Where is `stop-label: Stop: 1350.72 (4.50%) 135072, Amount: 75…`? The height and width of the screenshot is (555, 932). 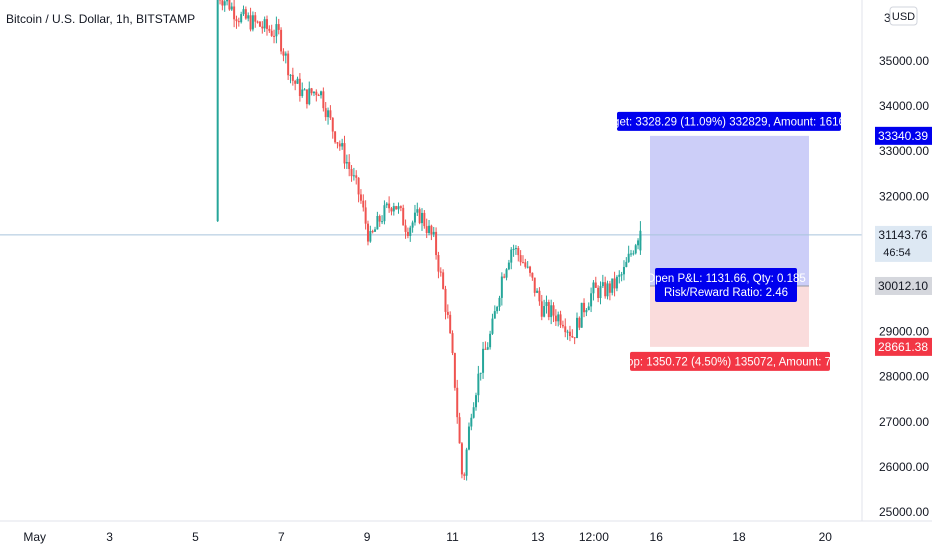
stop-label: Stop: 1350.72 (4.50%) 135072, Amount: 75… is located at coordinates (730, 362).